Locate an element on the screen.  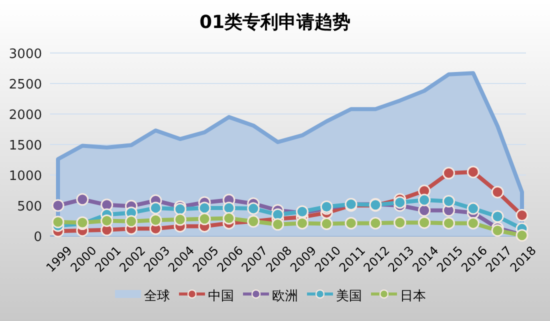
y-tick-label: 1500 is located at coordinates (25, 146).